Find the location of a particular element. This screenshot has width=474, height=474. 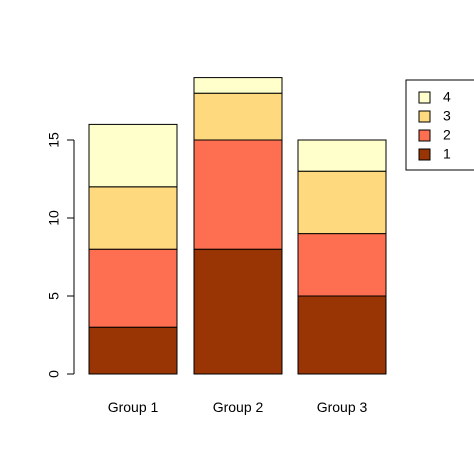

x-category-label: Group 2 is located at coordinates (238, 407).